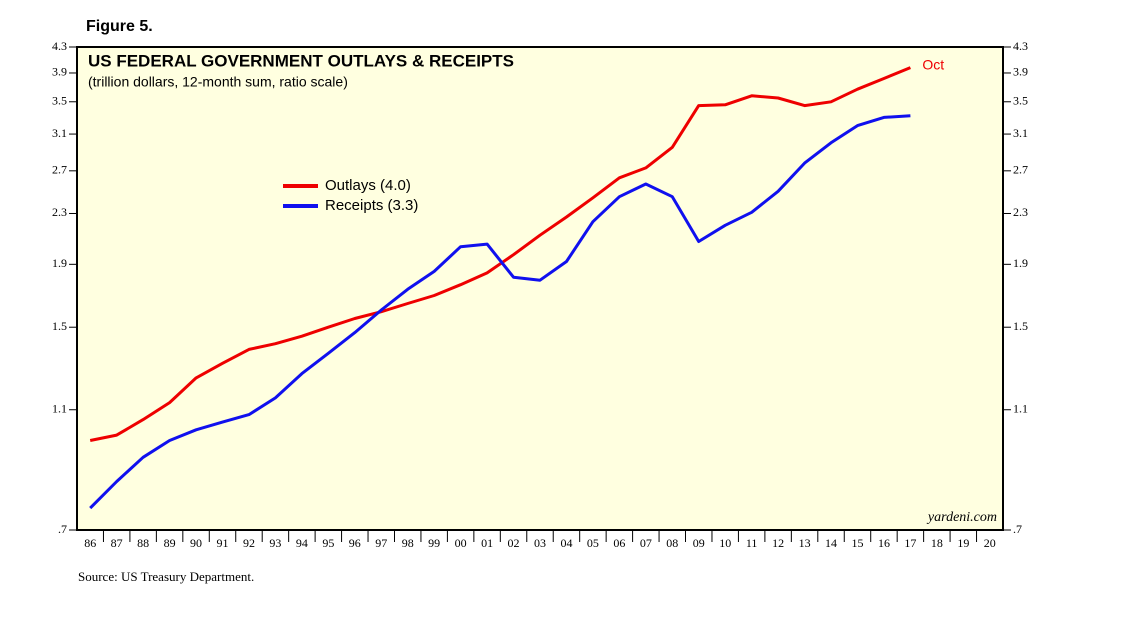 The image size is (1138, 621). What do you see at coordinates (884, 543) in the screenshot?
I see `x-tick-label: 16` at bounding box center [884, 543].